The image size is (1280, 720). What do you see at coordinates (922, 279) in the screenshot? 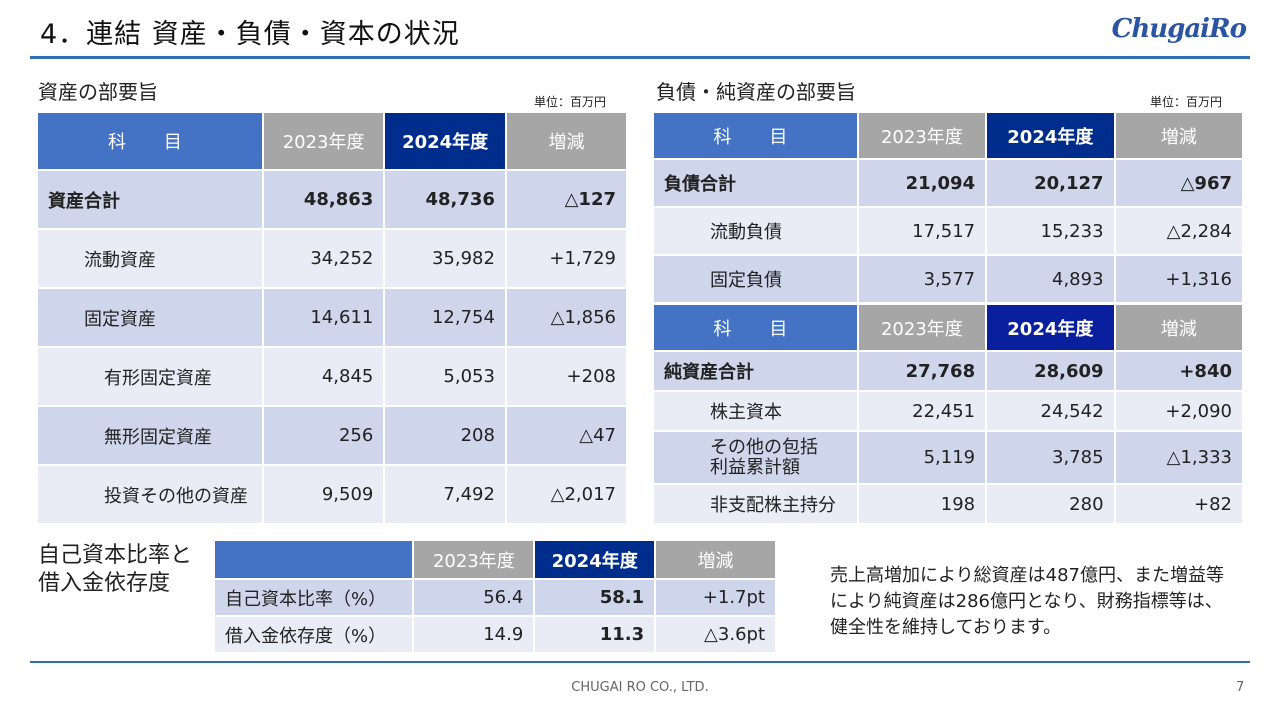
I see `value-2023: 3,577` at bounding box center [922, 279].